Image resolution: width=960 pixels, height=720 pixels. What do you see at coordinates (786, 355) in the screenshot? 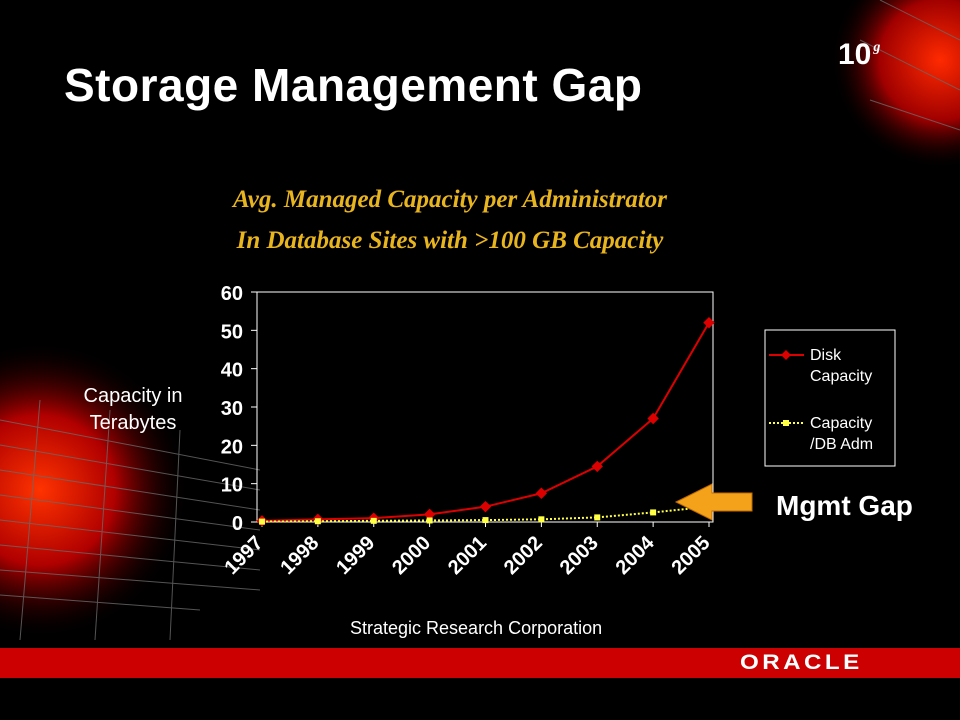
I see `legend-marker-diamond` at bounding box center [786, 355].